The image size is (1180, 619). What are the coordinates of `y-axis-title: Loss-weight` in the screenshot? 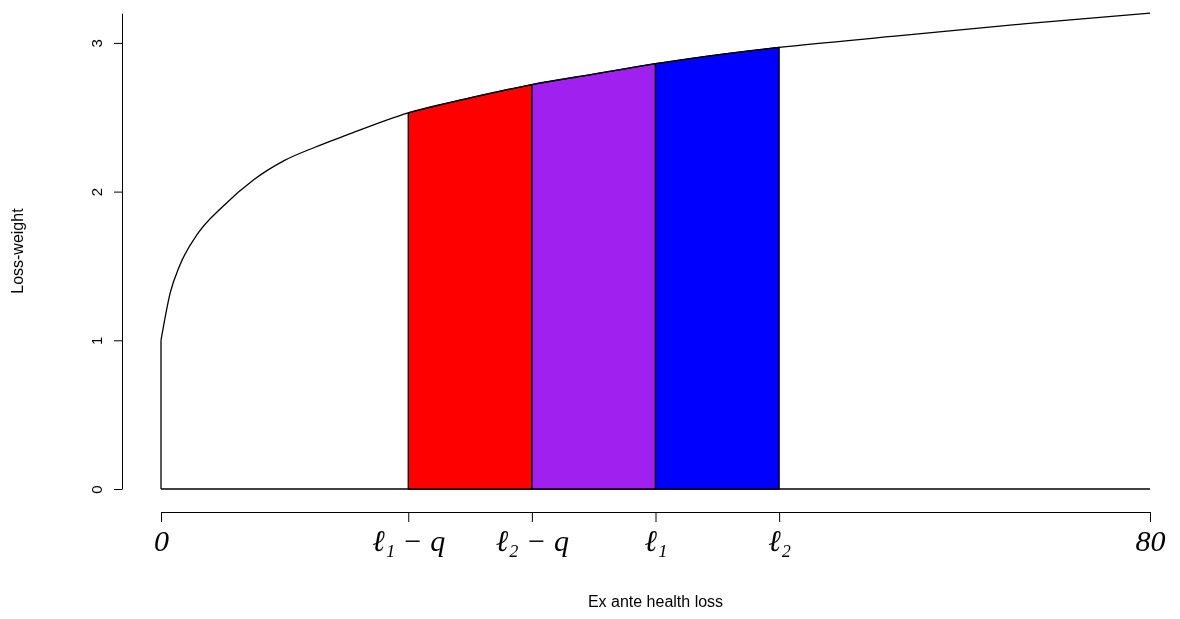 It's located at (17, 250).